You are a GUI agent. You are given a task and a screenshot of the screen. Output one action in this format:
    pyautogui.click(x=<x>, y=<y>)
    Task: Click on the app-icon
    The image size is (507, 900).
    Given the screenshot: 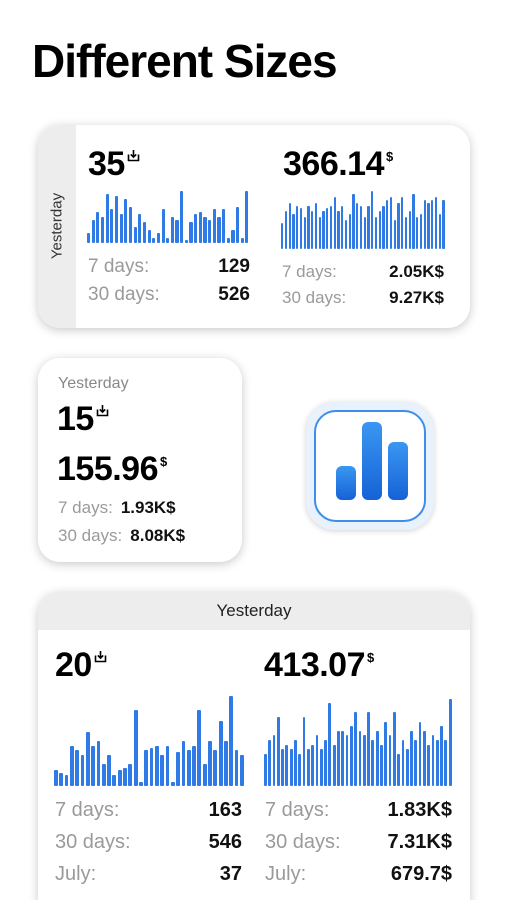 What is the action you would take?
    pyautogui.click(x=370, y=466)
    